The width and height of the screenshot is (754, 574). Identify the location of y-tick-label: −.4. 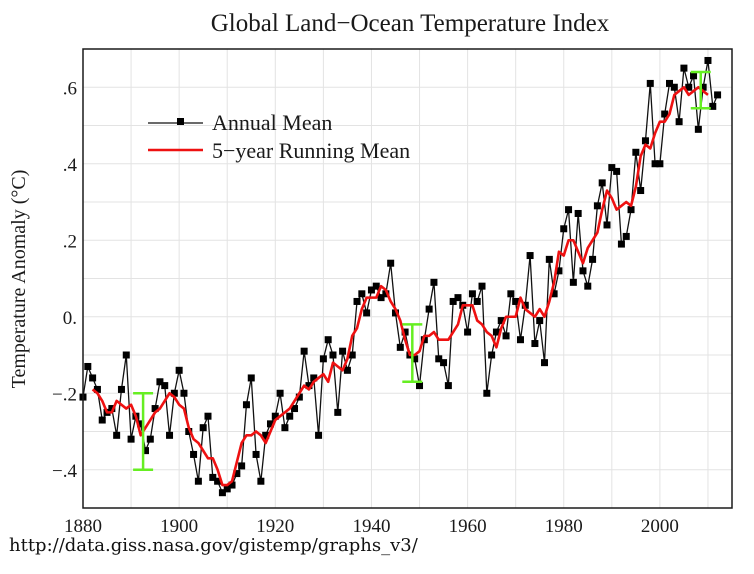
(64, 471).